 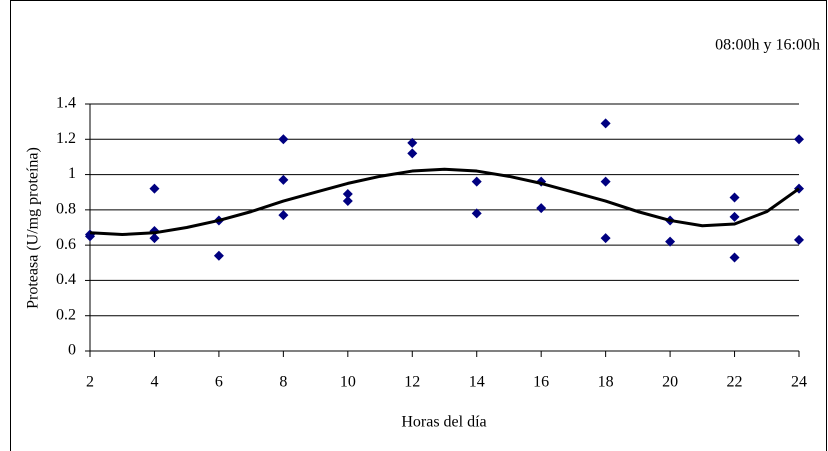 I want to click on x-axis-label: Horas del día, so click(x=443, y=422).